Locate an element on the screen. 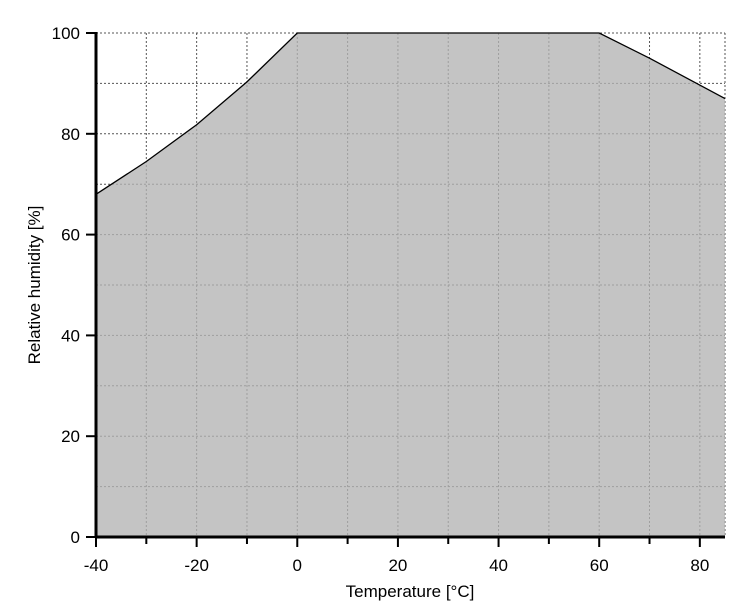  x-tick-label: 40 is located at coordinates (498, 565).